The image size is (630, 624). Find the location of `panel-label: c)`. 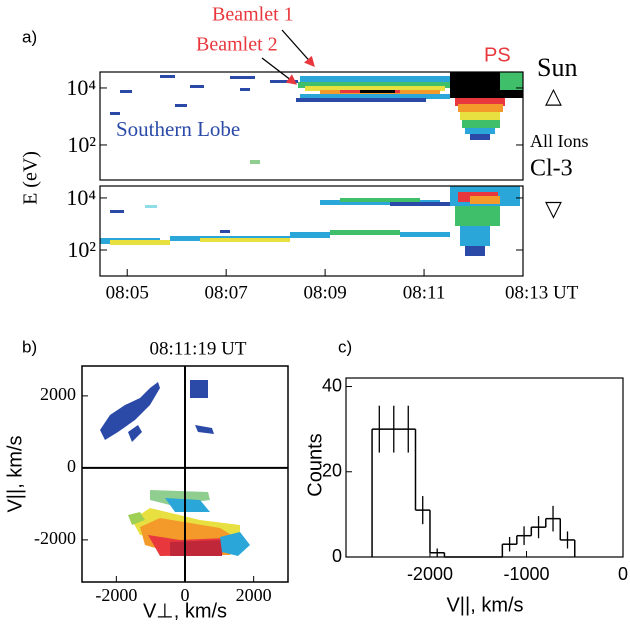

panel-label: c) is located at coordinates (345, 346).